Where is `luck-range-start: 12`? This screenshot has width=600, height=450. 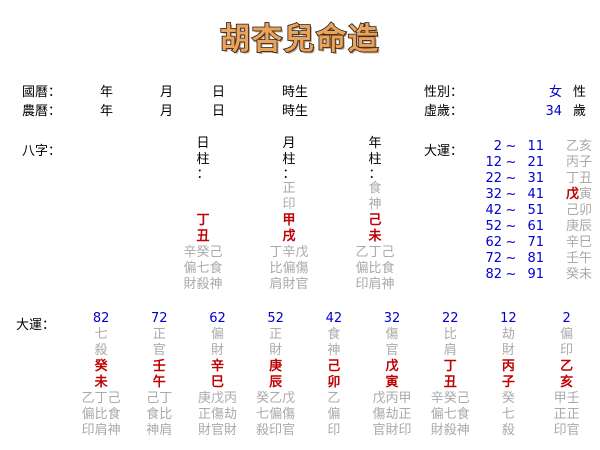 luck-range-start: 12 is located at coordinates (493, 162).